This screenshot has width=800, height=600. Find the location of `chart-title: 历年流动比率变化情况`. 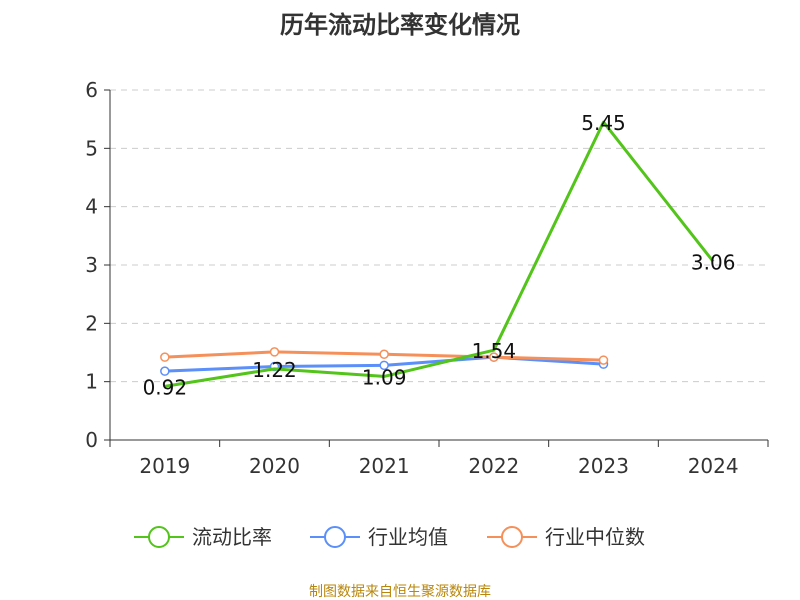

chart-title: 历年流动比率变化情况 is located at coordinates (400, 25).